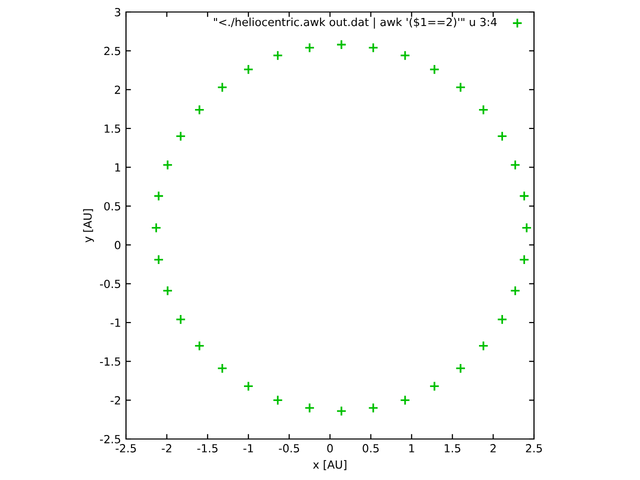 This screenshot has height=480, width=640. I want to click on x-tick-label: -1.5, so click(207, 448).